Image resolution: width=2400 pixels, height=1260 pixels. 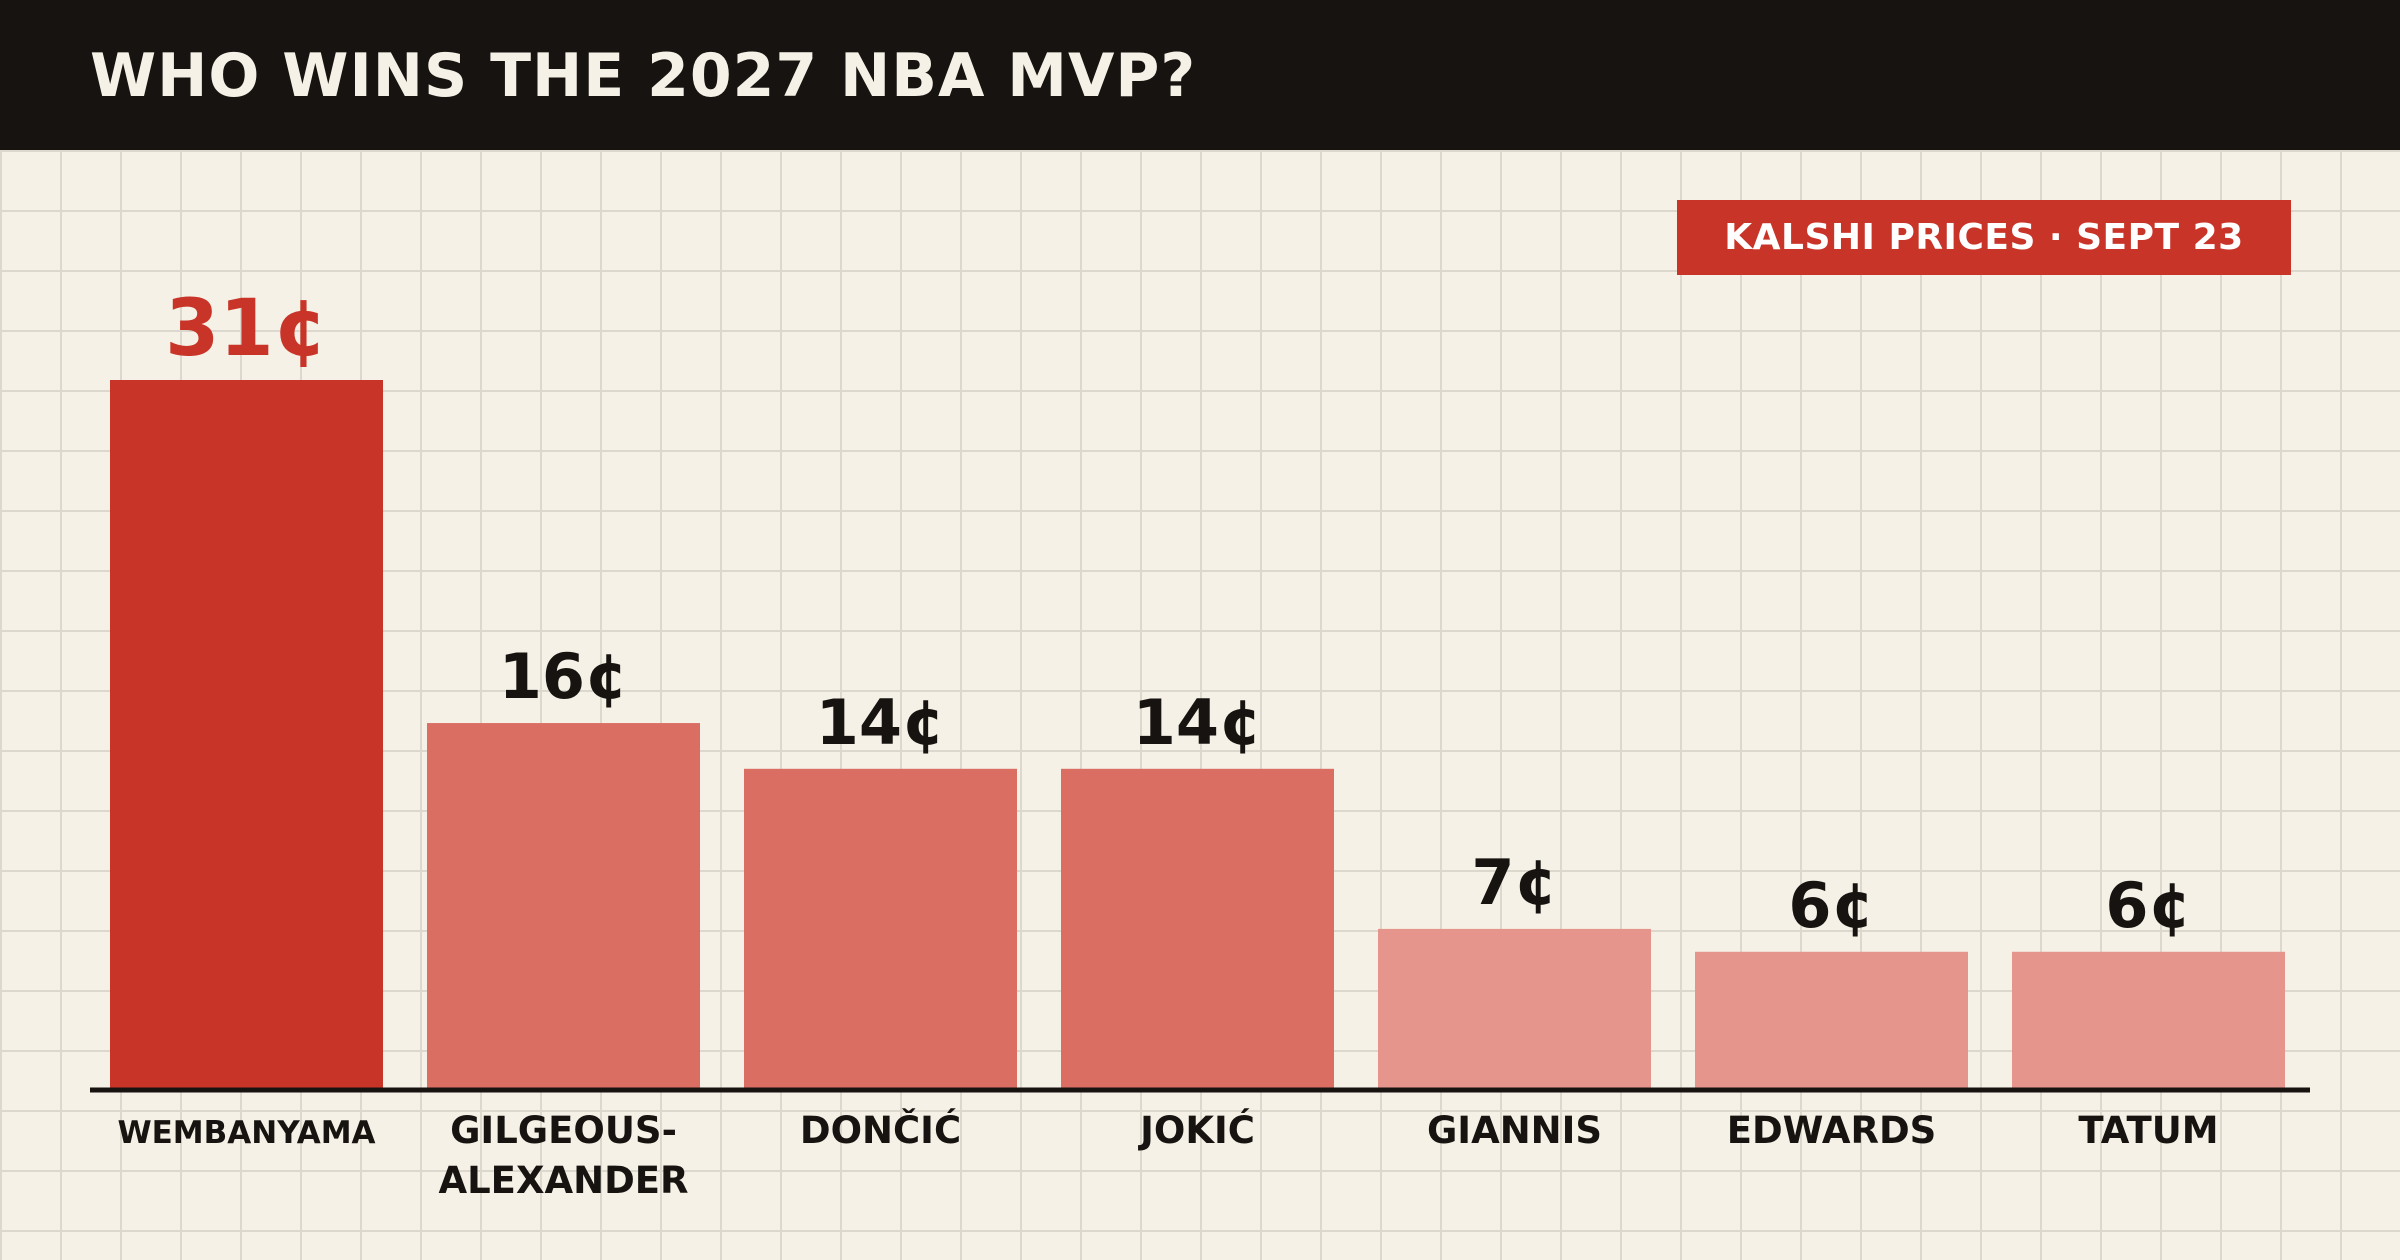 I want to click on category-label: EDWARDS, so click(x=1832, y=1130).